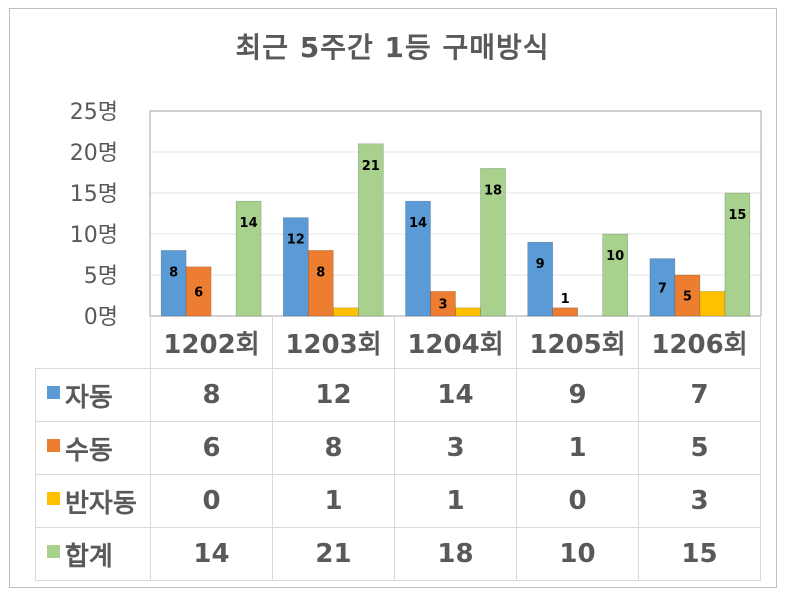 The width and height of the screenshot is (785, 597). Describe the element at coordinates (540, 264) in the screenshot. I see `data-label: 9` at that location.